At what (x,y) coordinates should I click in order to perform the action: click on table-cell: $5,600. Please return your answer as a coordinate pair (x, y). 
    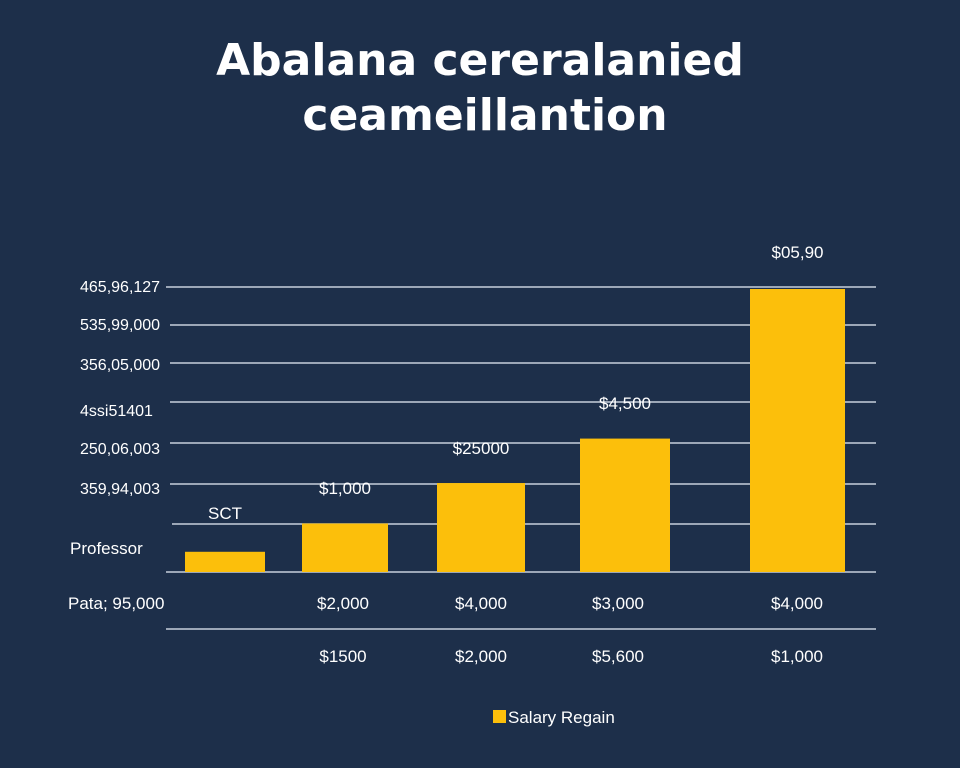
    Looking at the image, I should click on (618, 656).